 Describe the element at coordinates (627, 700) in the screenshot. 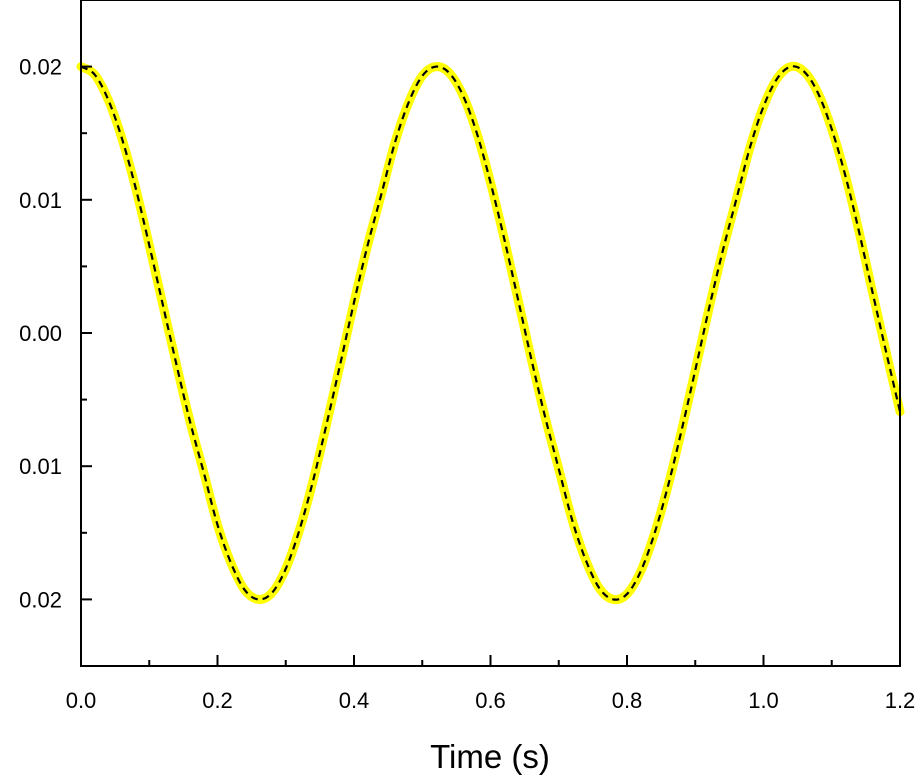

I see `x-tick-label: 0.8` at that location.